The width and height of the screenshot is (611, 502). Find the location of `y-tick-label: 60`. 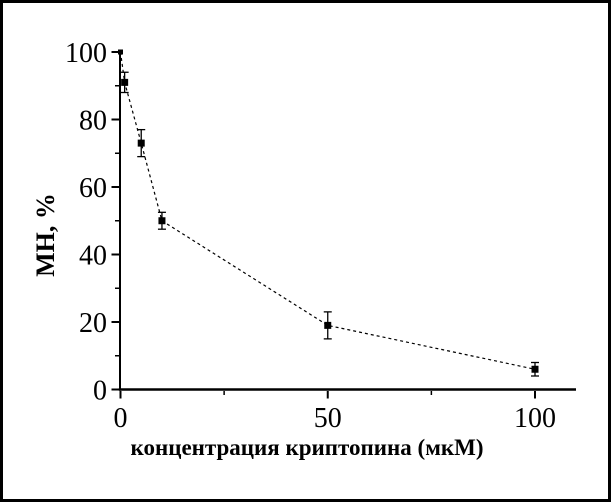

y-tick-label: 60 is located at coordinates (93, 188).